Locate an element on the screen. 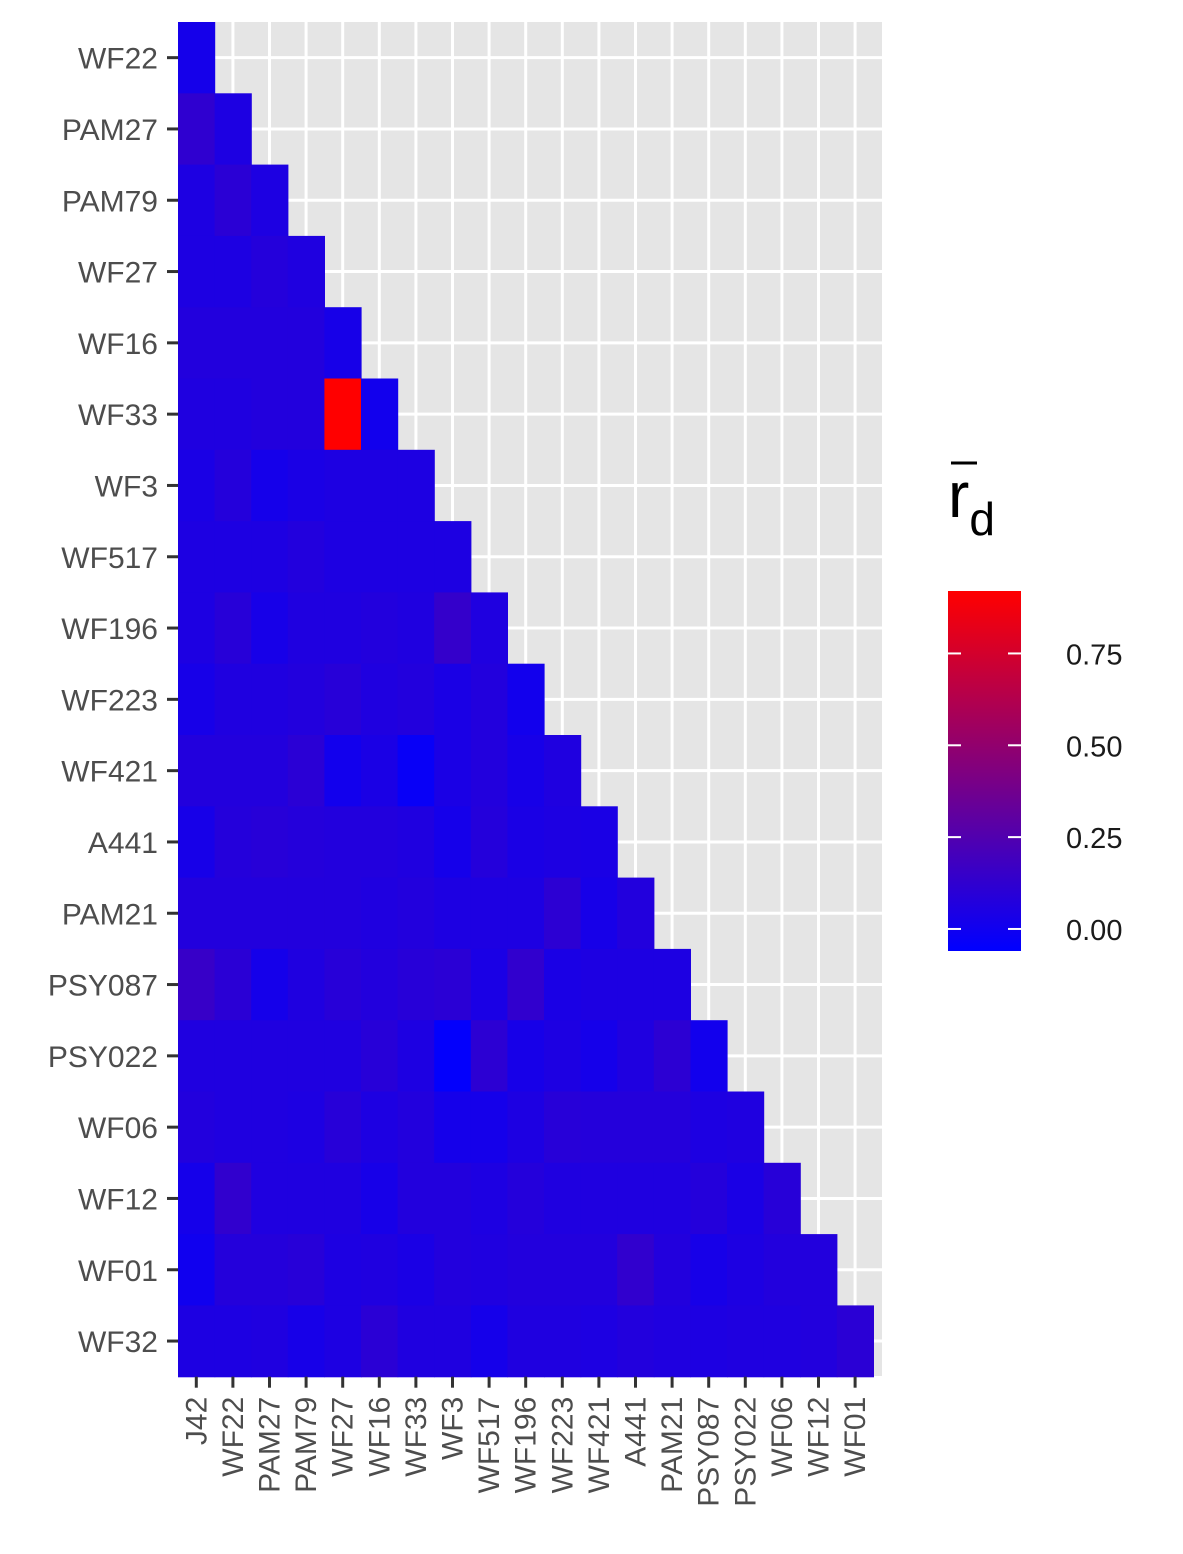 This screenshot has height=1554, width=1183. x-tick-label: WF33 is located at coordinates (416, 1437).